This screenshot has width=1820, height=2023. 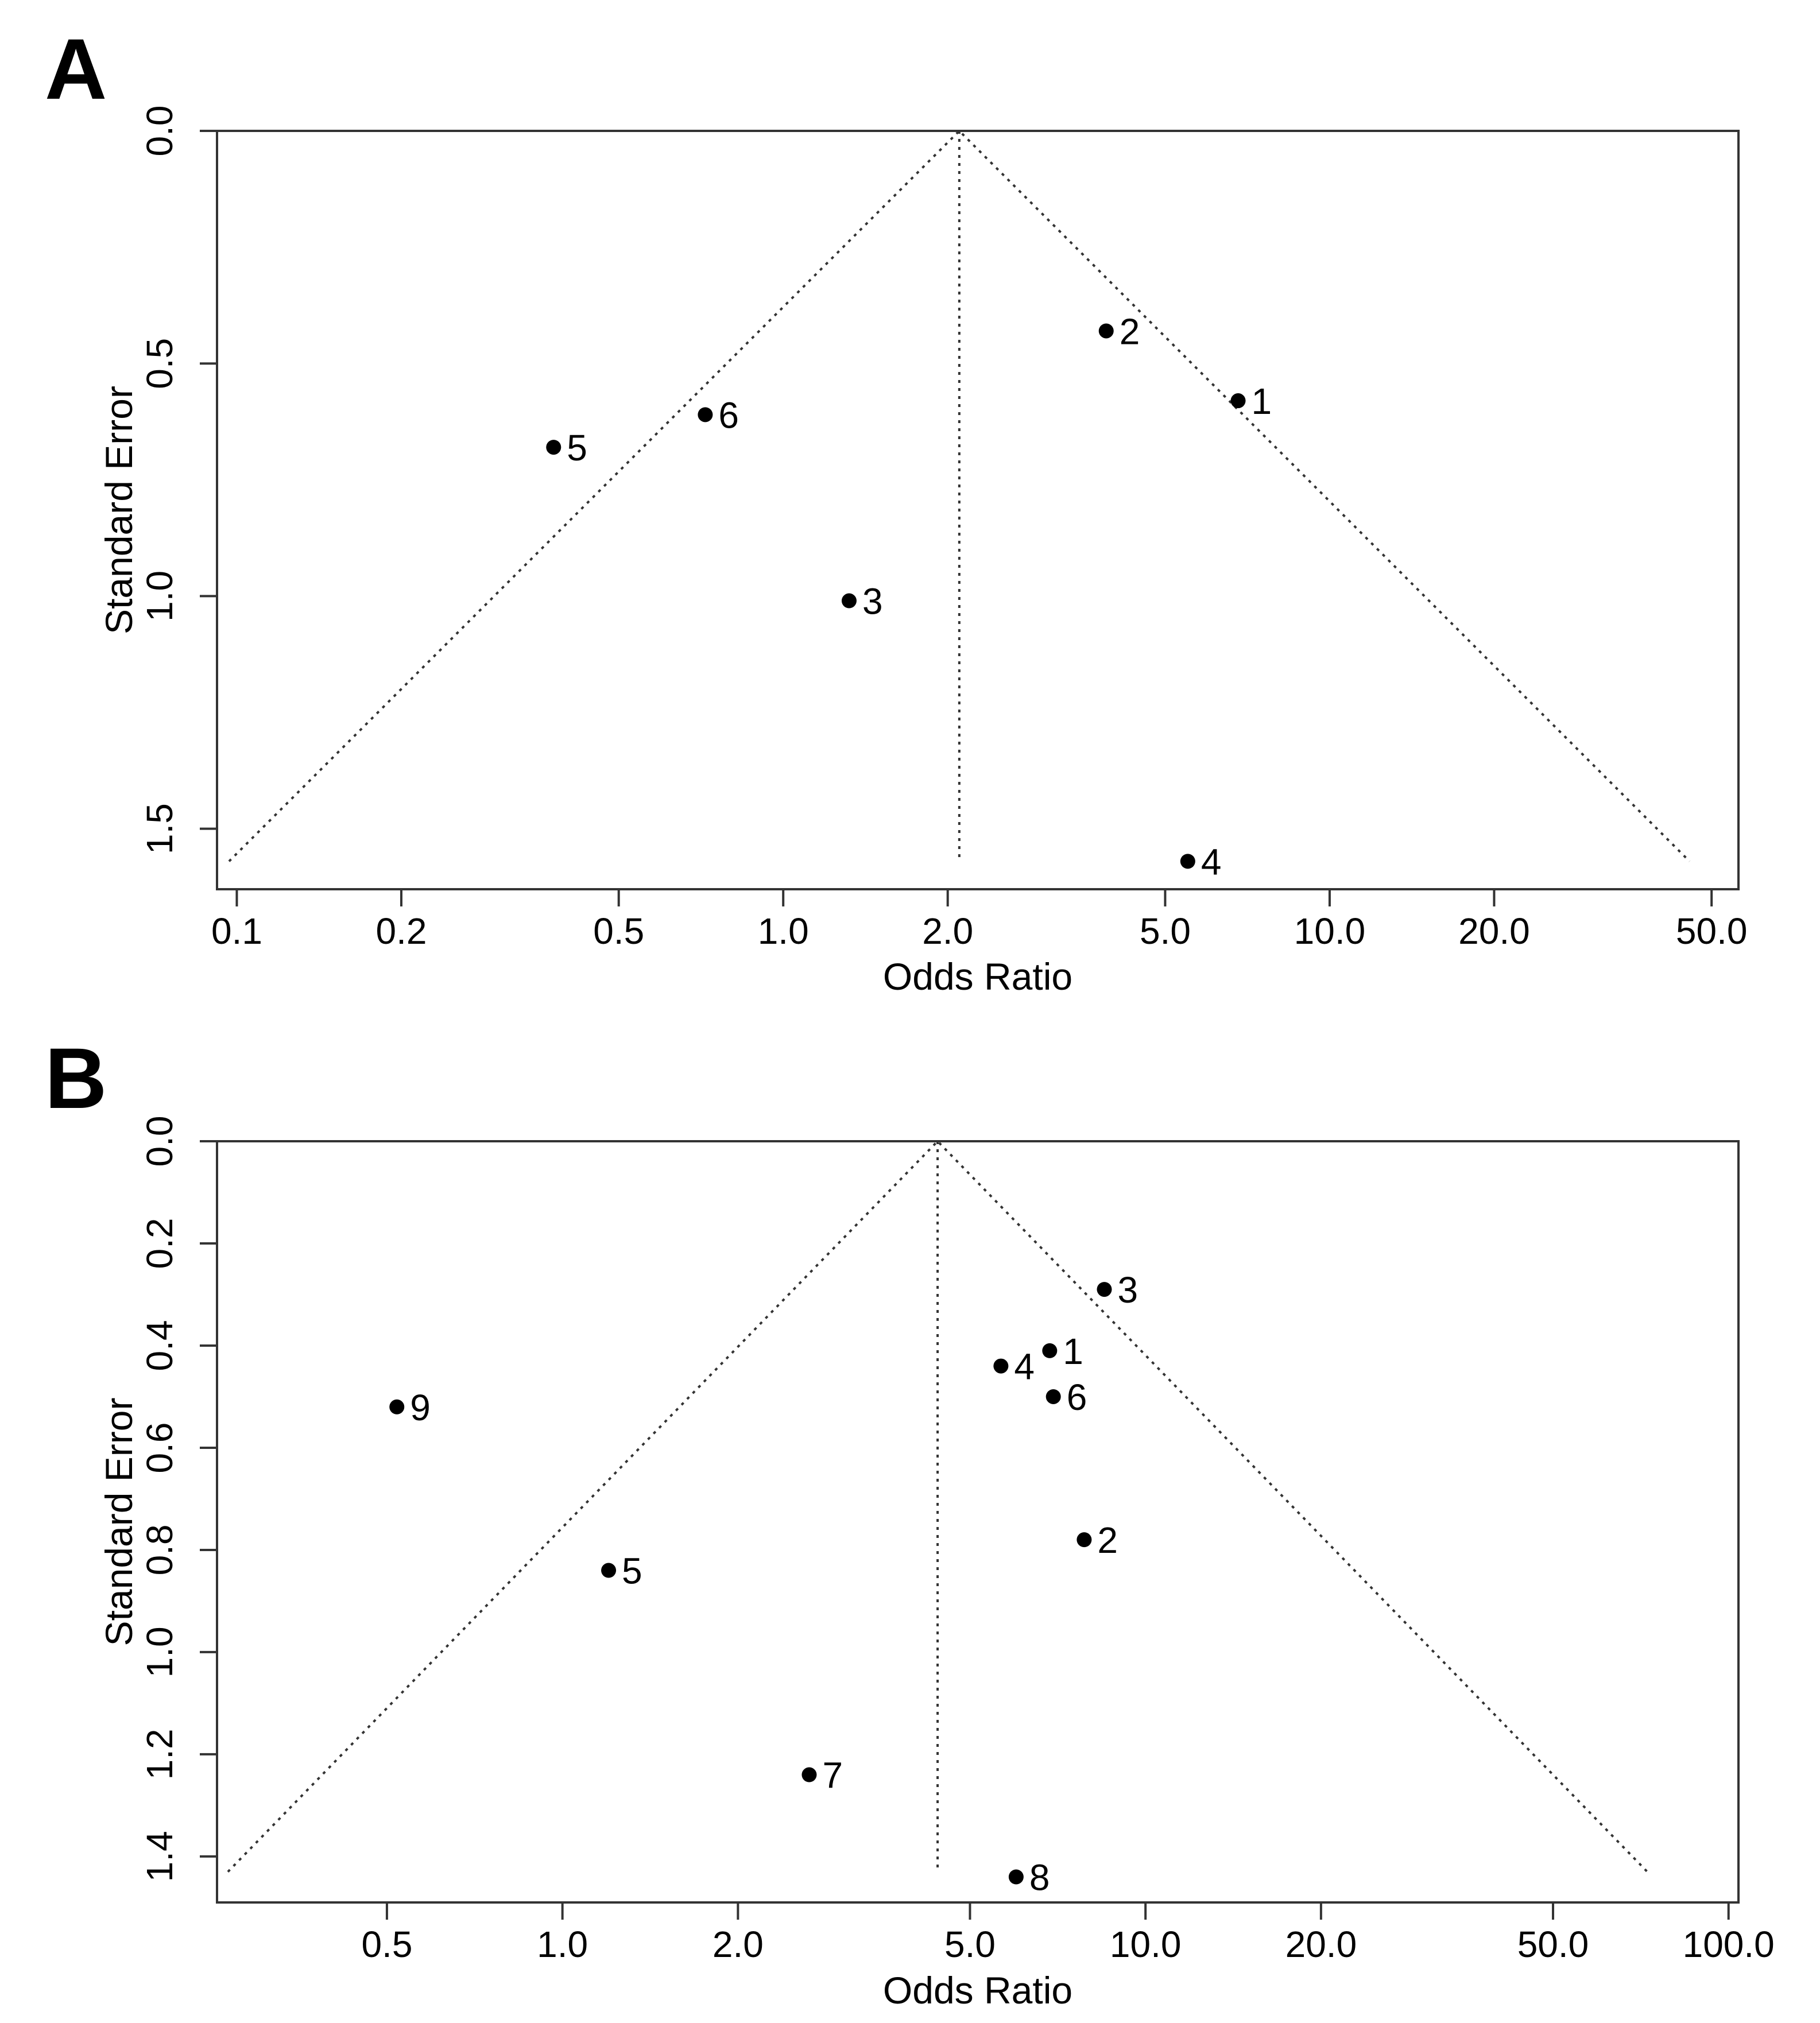 What do you see at coordinates (420, 1408) in the screenshot?
I see `study-point-label: 9` at bounding box center [420, 1408].